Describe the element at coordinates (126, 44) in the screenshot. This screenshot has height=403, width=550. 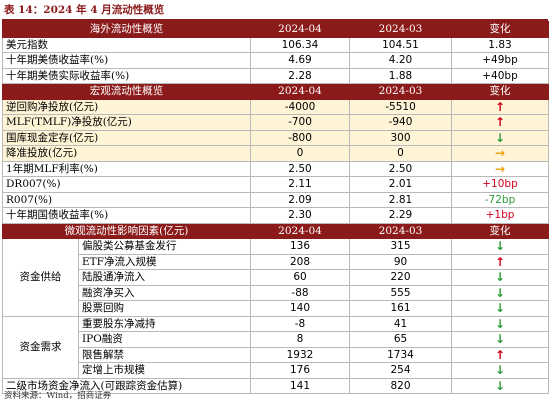
I see `row-label: 美元指数` at that location.